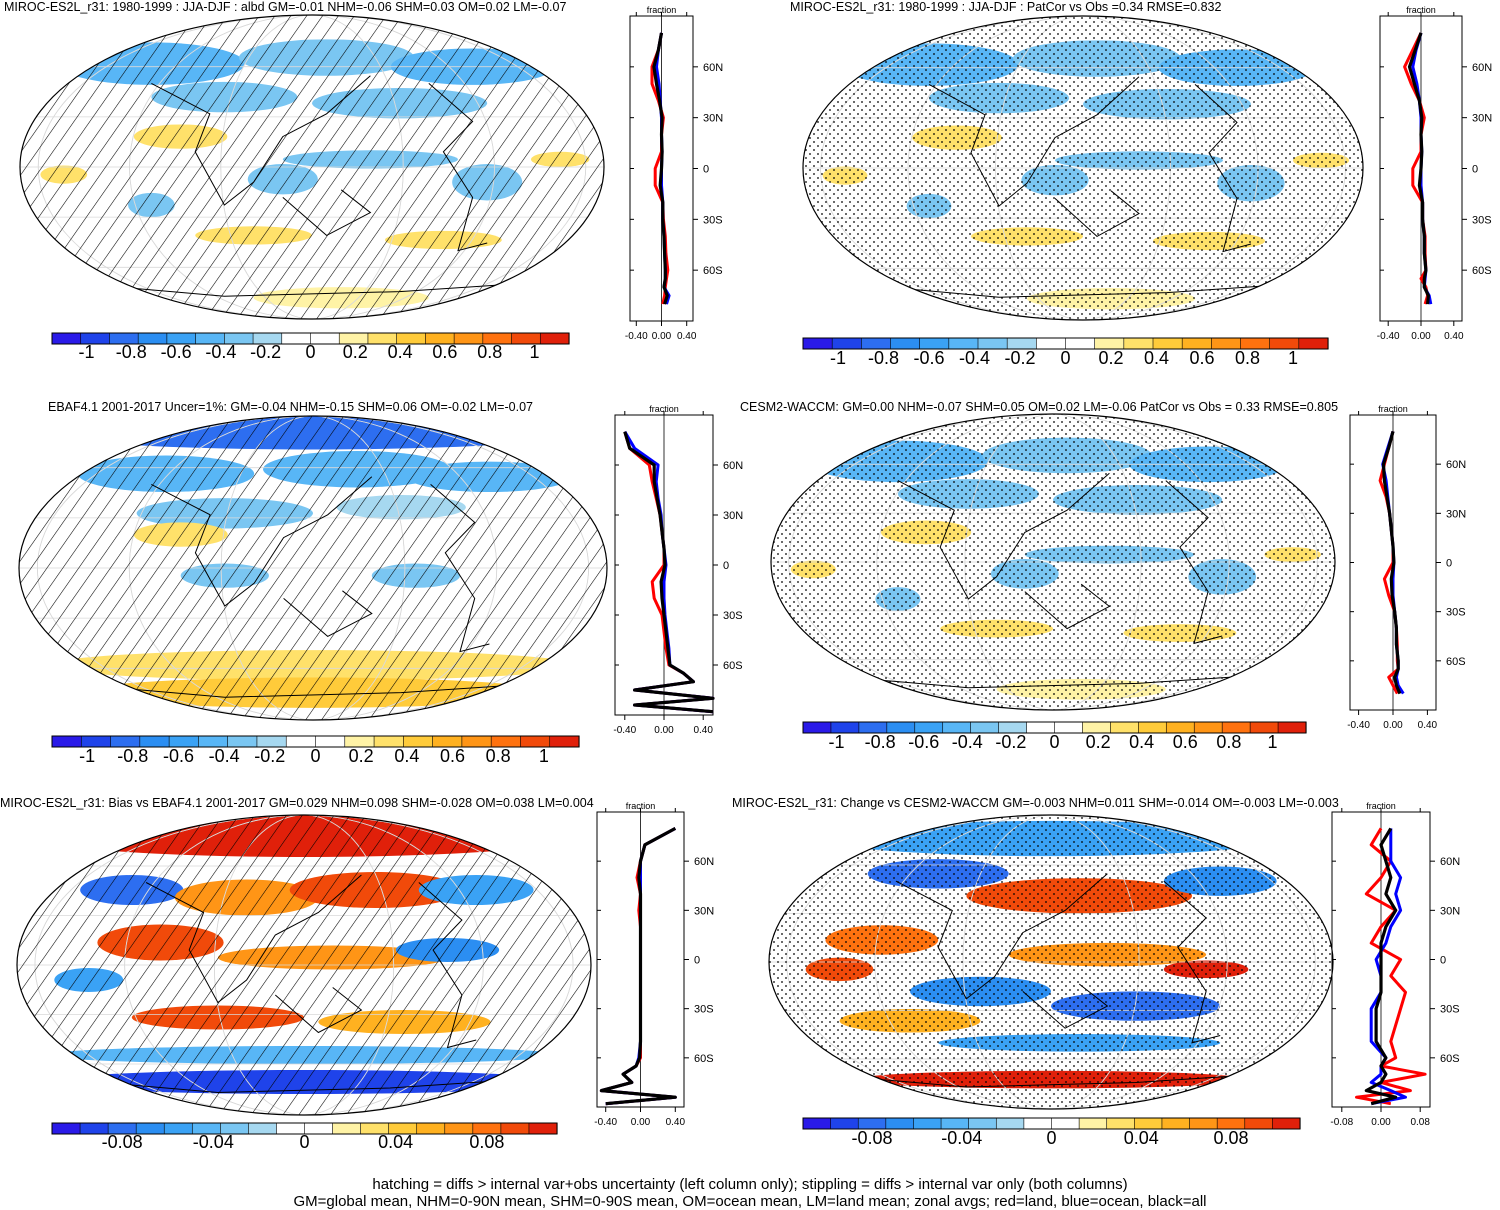 The width and height of the screenshot is (1500, 1210). Describe the element at coordinates (1420, 1122) in the screenshot. I see `x-tick-label: 0.08` at that location.